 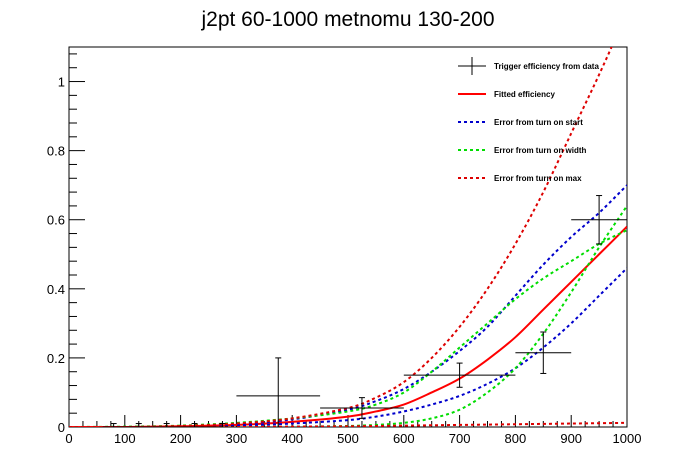 I want to click on legend-entry: Error from turn on width, so click(x=522, y=150).